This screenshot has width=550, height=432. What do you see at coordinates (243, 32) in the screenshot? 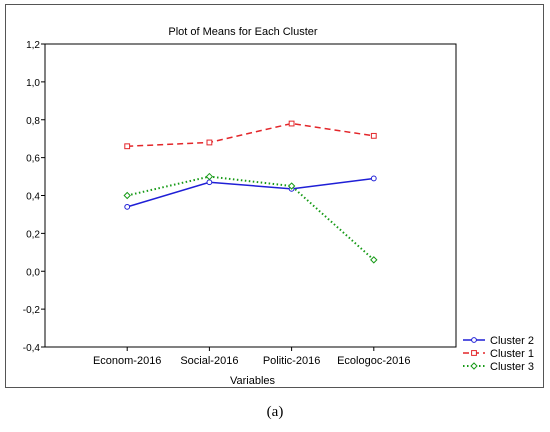
I see `chart-title: Plot of Means for Each Cluster` at bounding box center [243, 32].